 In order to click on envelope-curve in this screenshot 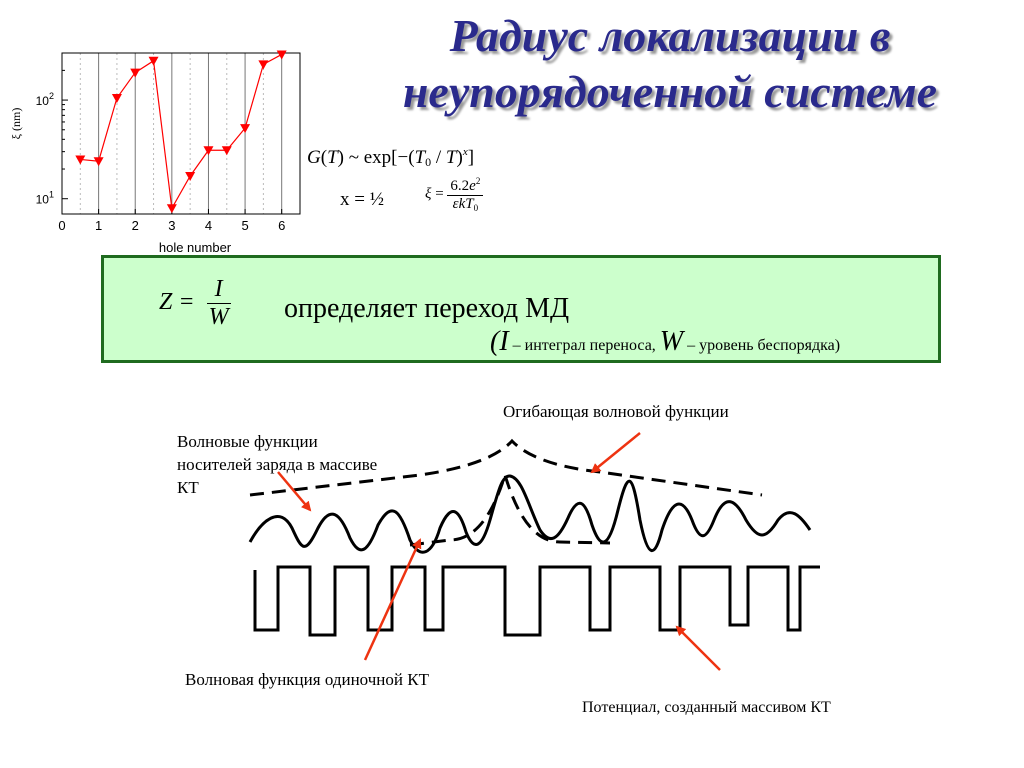, I will do `click(506, 467)`.